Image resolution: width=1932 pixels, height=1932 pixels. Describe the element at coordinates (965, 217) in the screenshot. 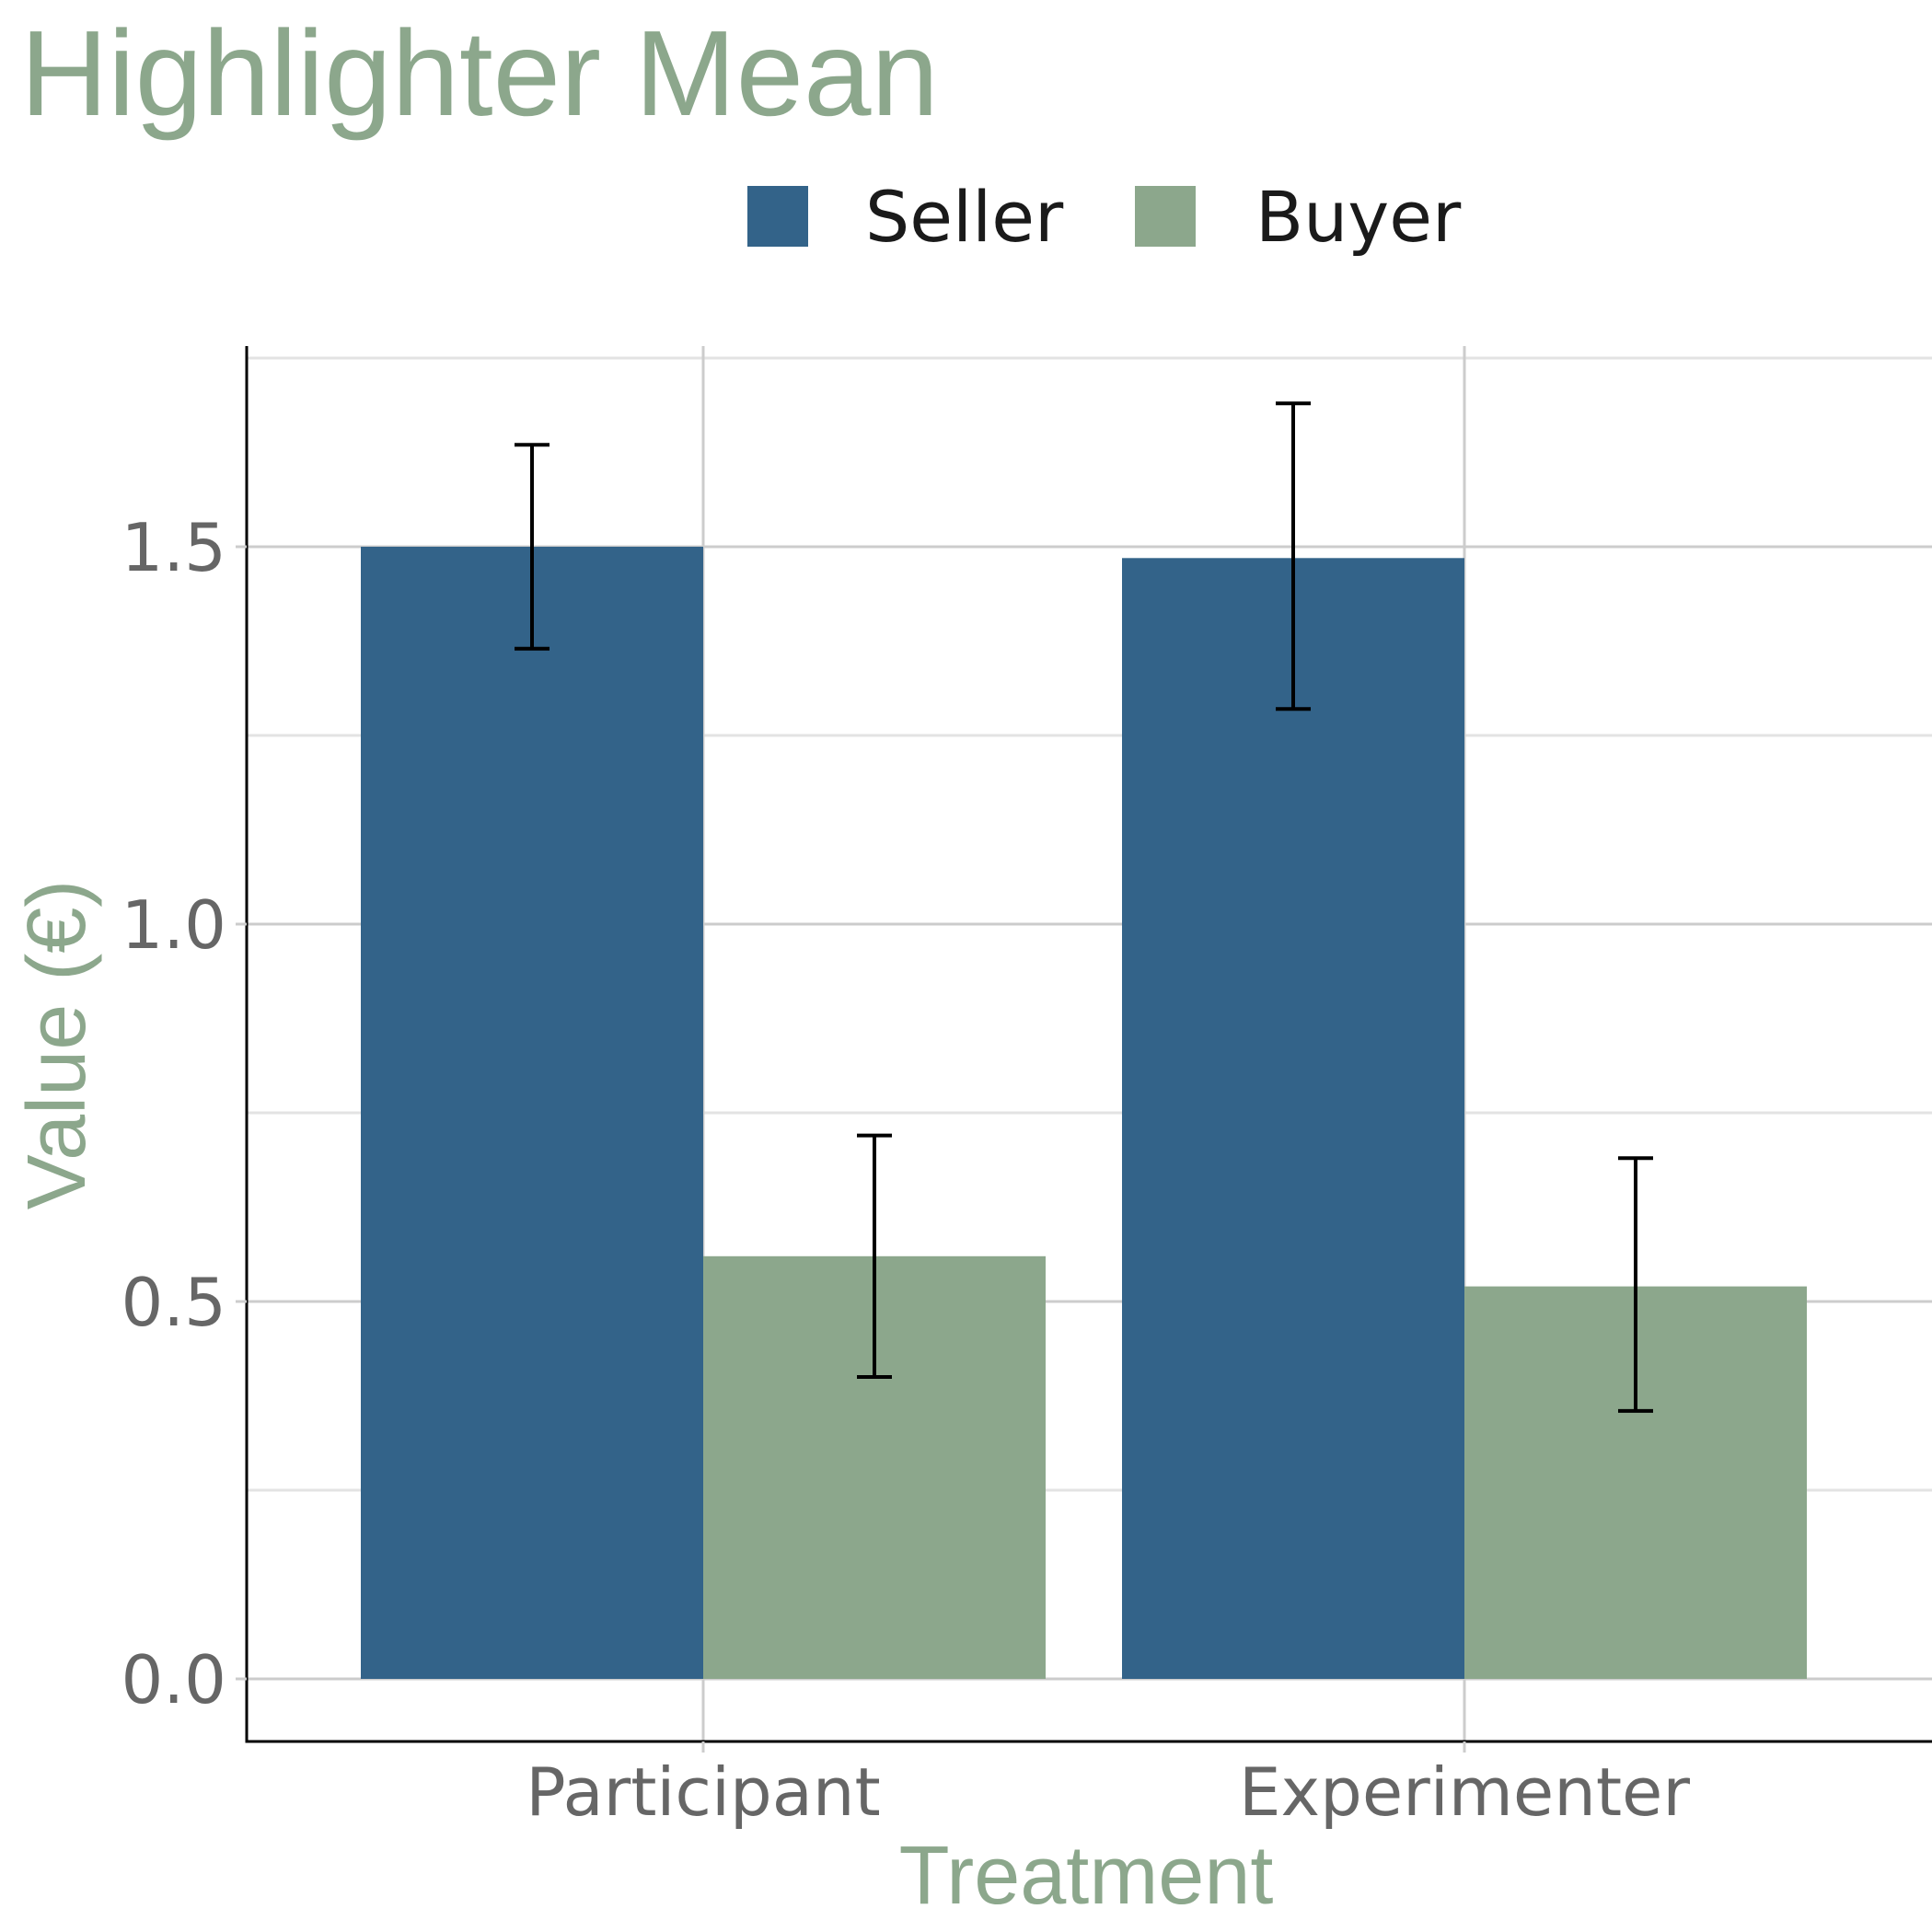

I see `legend-label-seller: Seller` at that location.